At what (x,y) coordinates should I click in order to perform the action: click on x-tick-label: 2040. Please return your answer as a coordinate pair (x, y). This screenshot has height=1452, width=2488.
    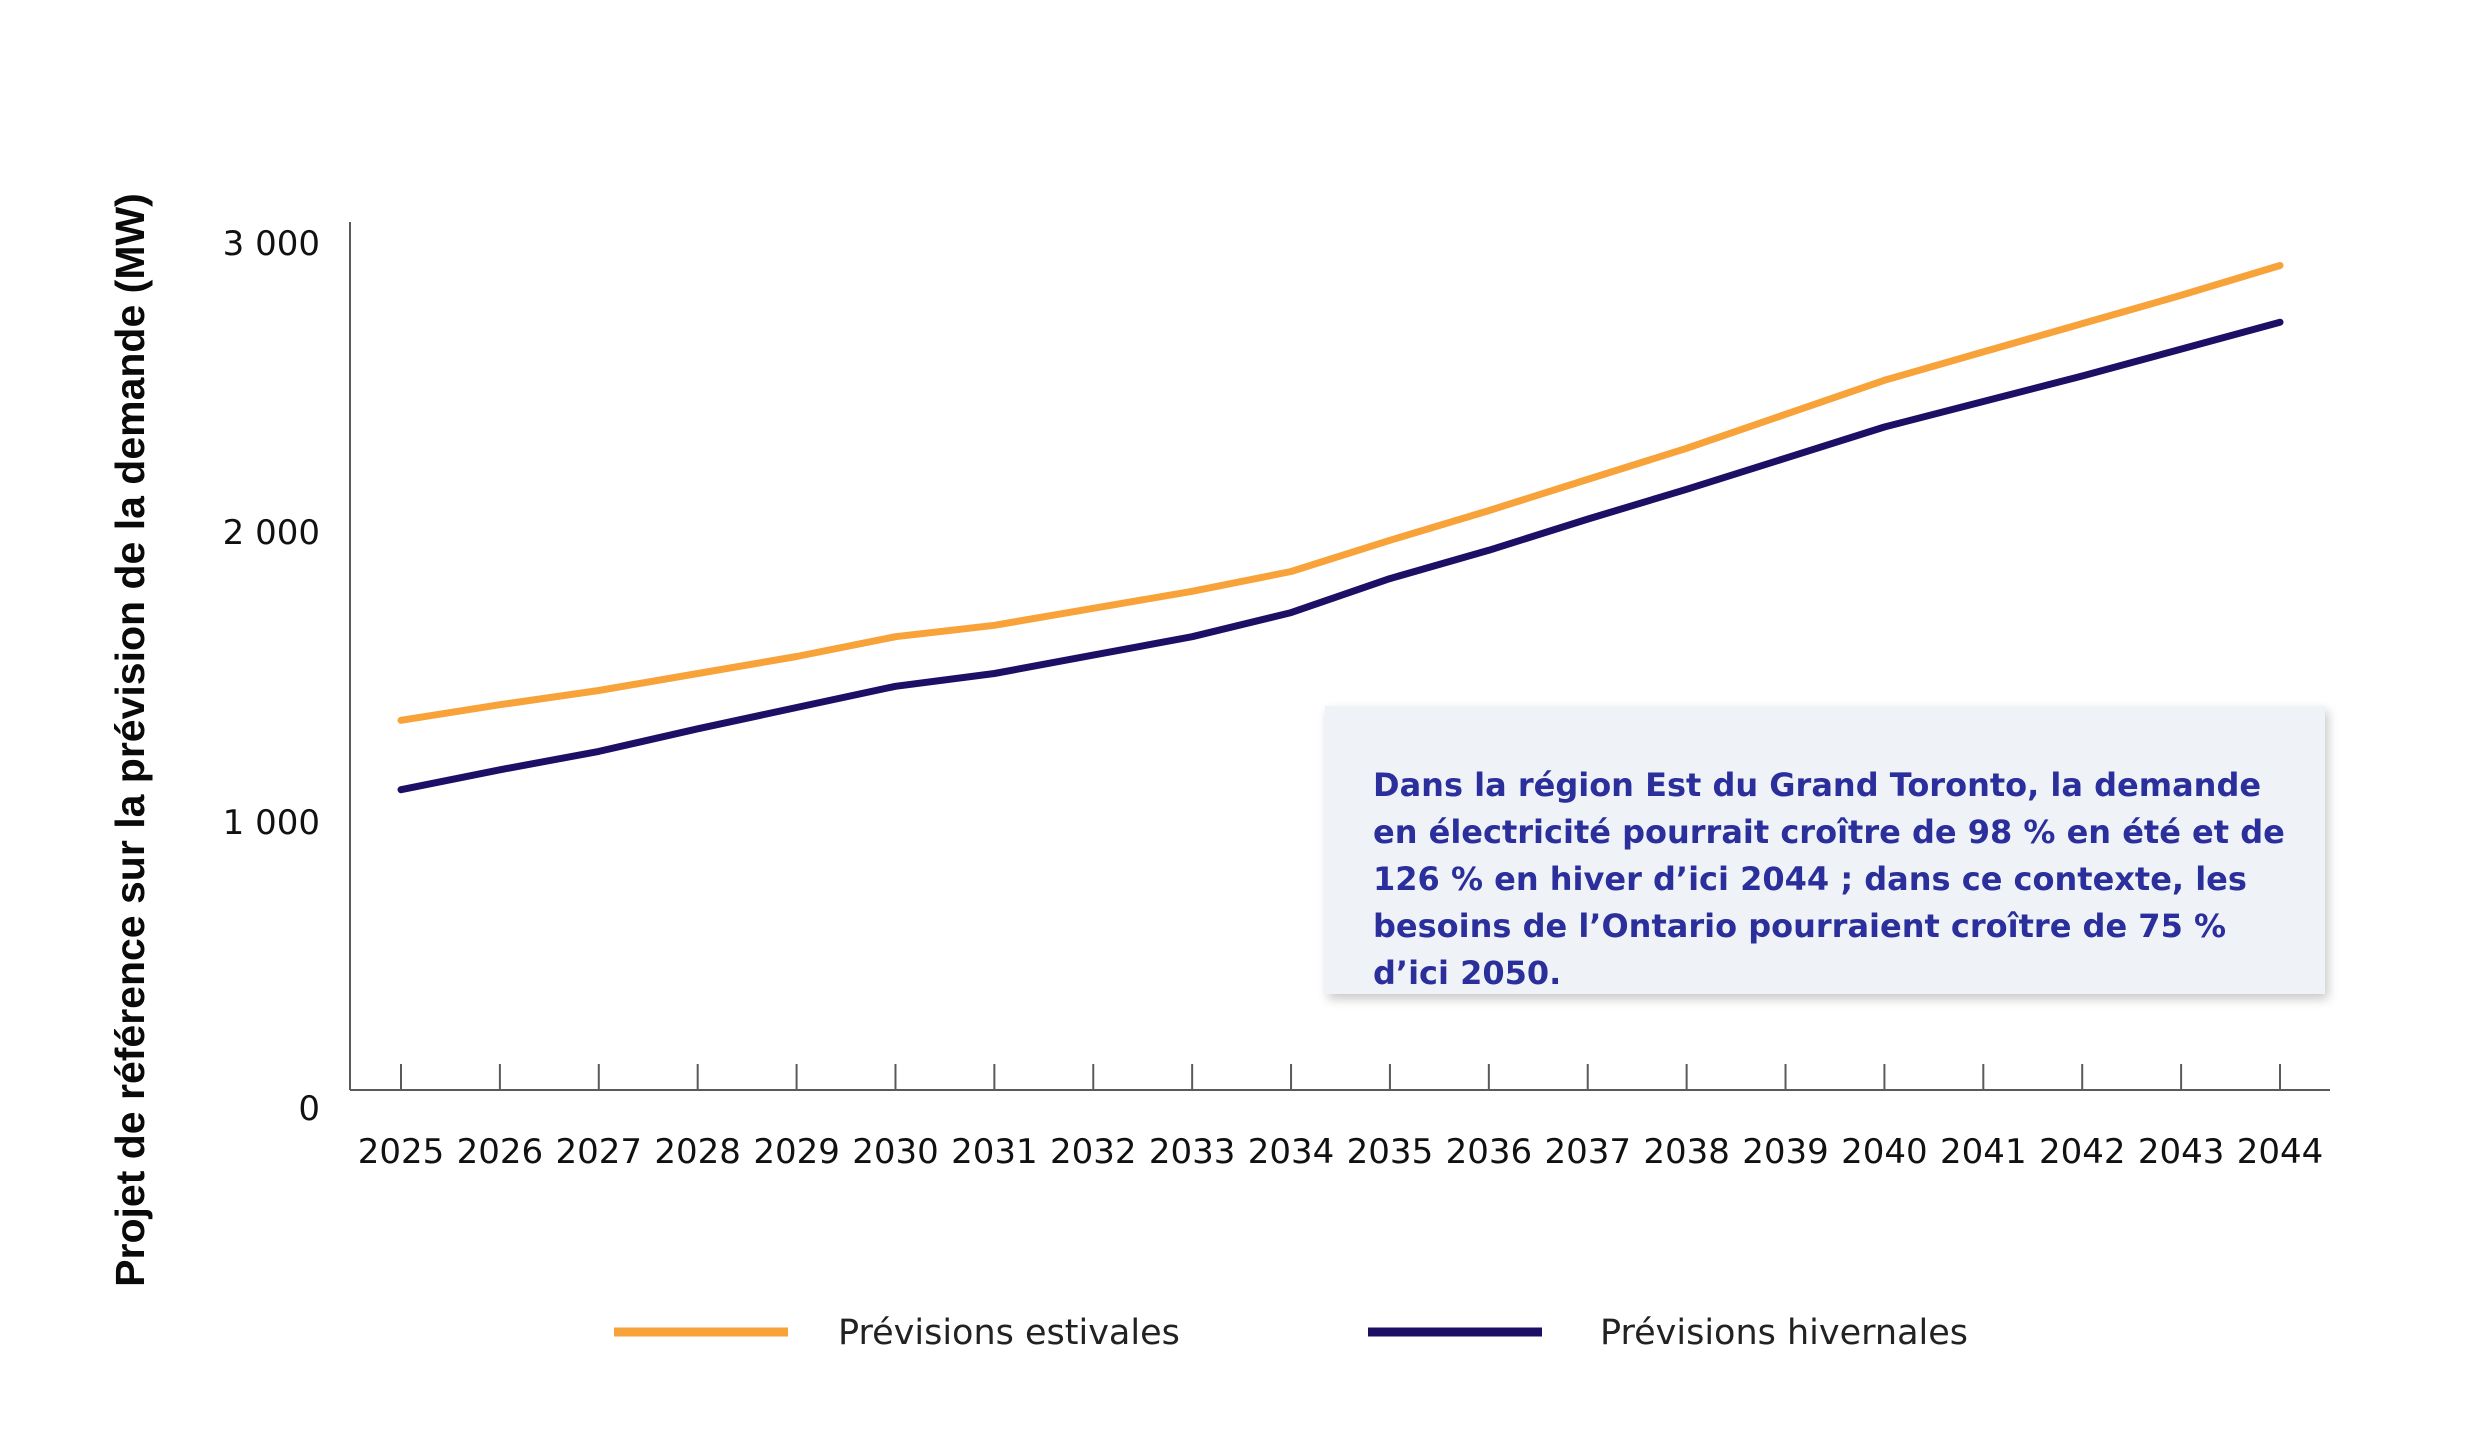
    Looking at the image, I should click on (1884, 1152).